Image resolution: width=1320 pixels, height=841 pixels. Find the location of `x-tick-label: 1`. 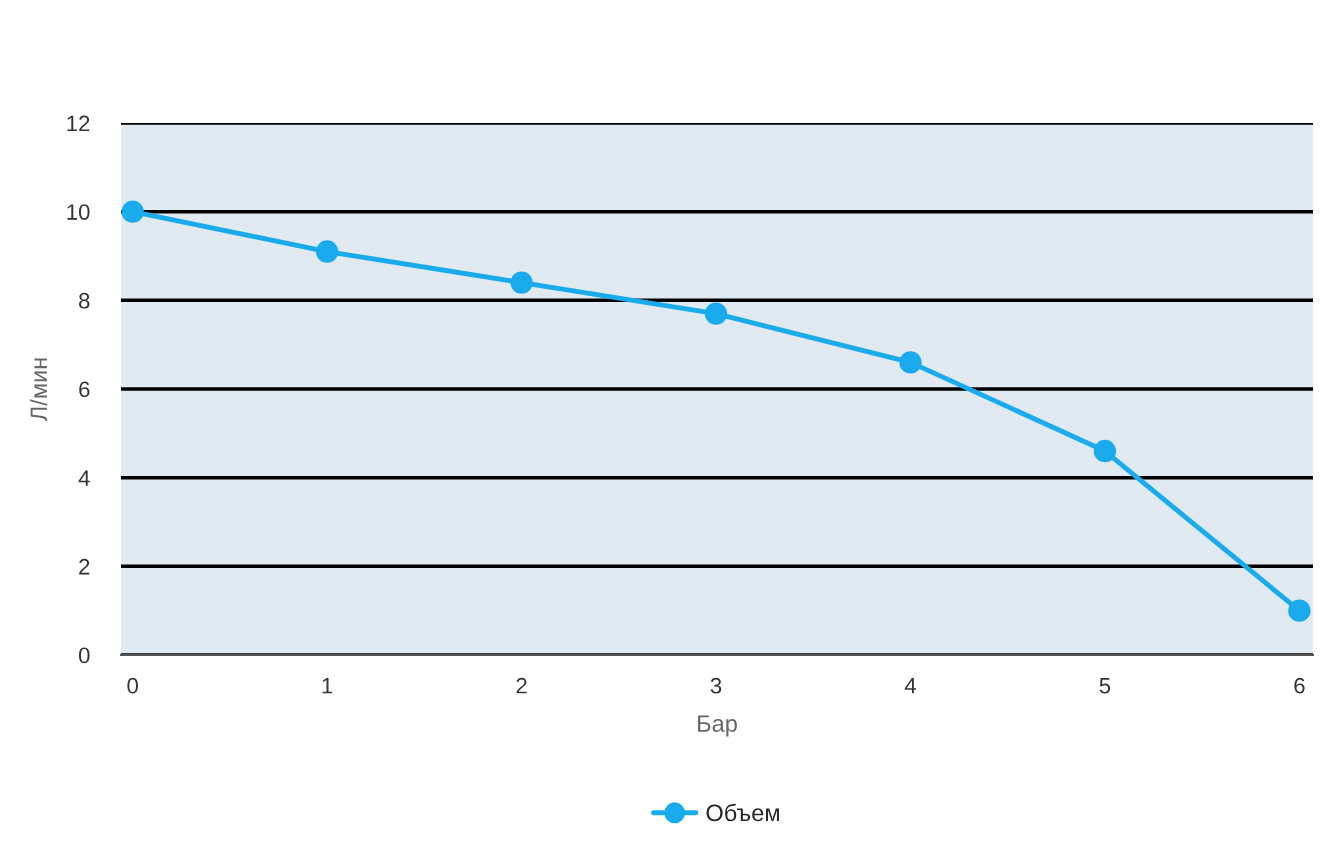

x-tick-label: 1 is located at coordinates (327, 686).